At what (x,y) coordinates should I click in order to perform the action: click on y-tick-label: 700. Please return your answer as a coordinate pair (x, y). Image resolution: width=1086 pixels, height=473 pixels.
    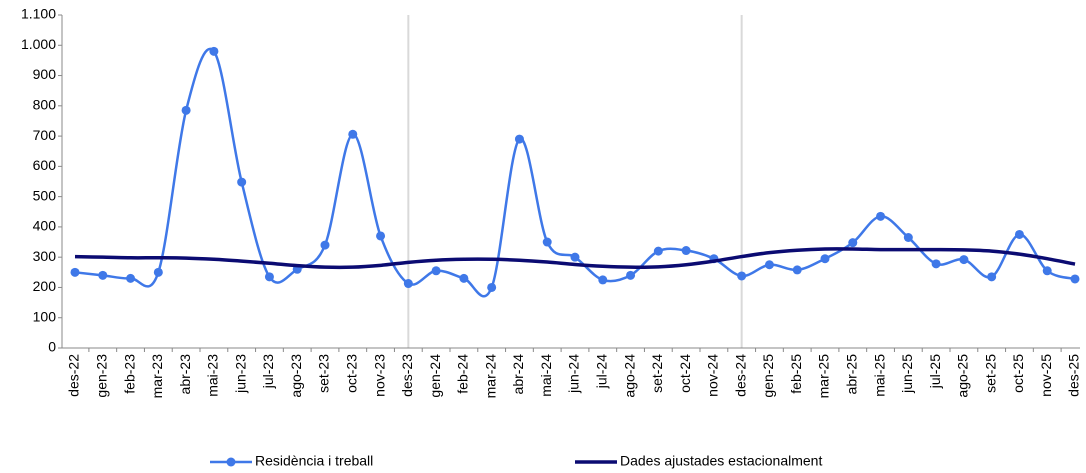
    Looking at the image, I should click on (45, 135).